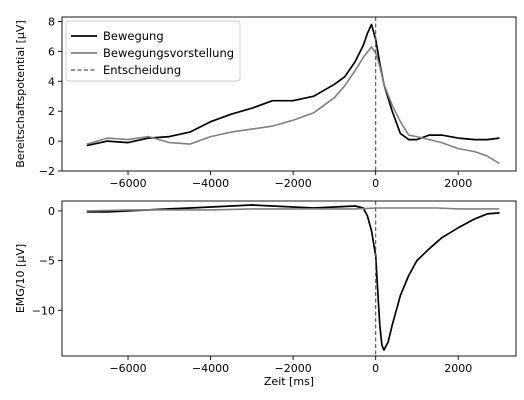  I want to click on legend-frame, so click(153, 51).